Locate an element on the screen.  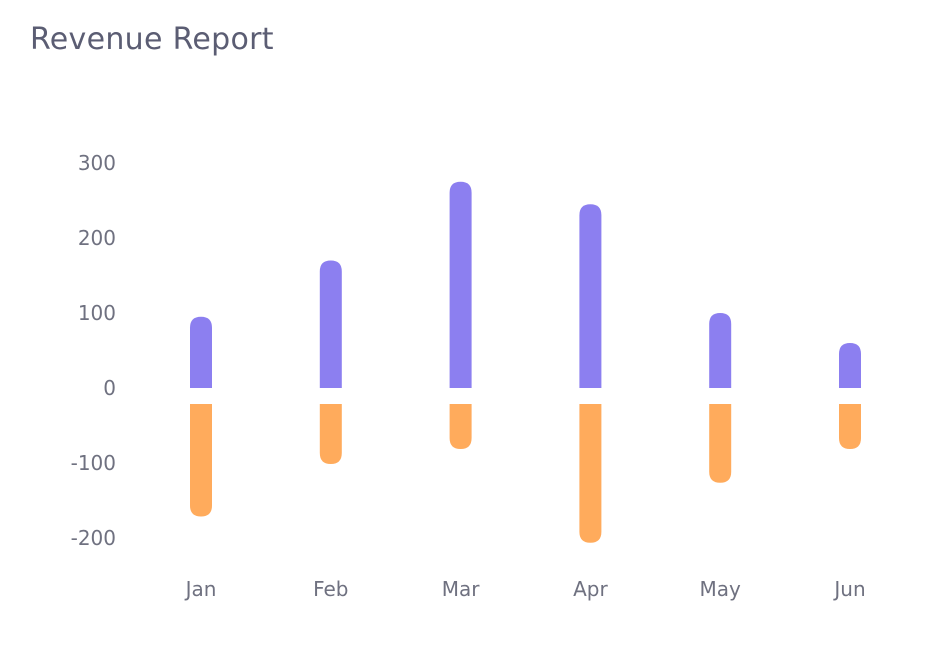
bar-negative-feb is located at coordinates (330, 434).